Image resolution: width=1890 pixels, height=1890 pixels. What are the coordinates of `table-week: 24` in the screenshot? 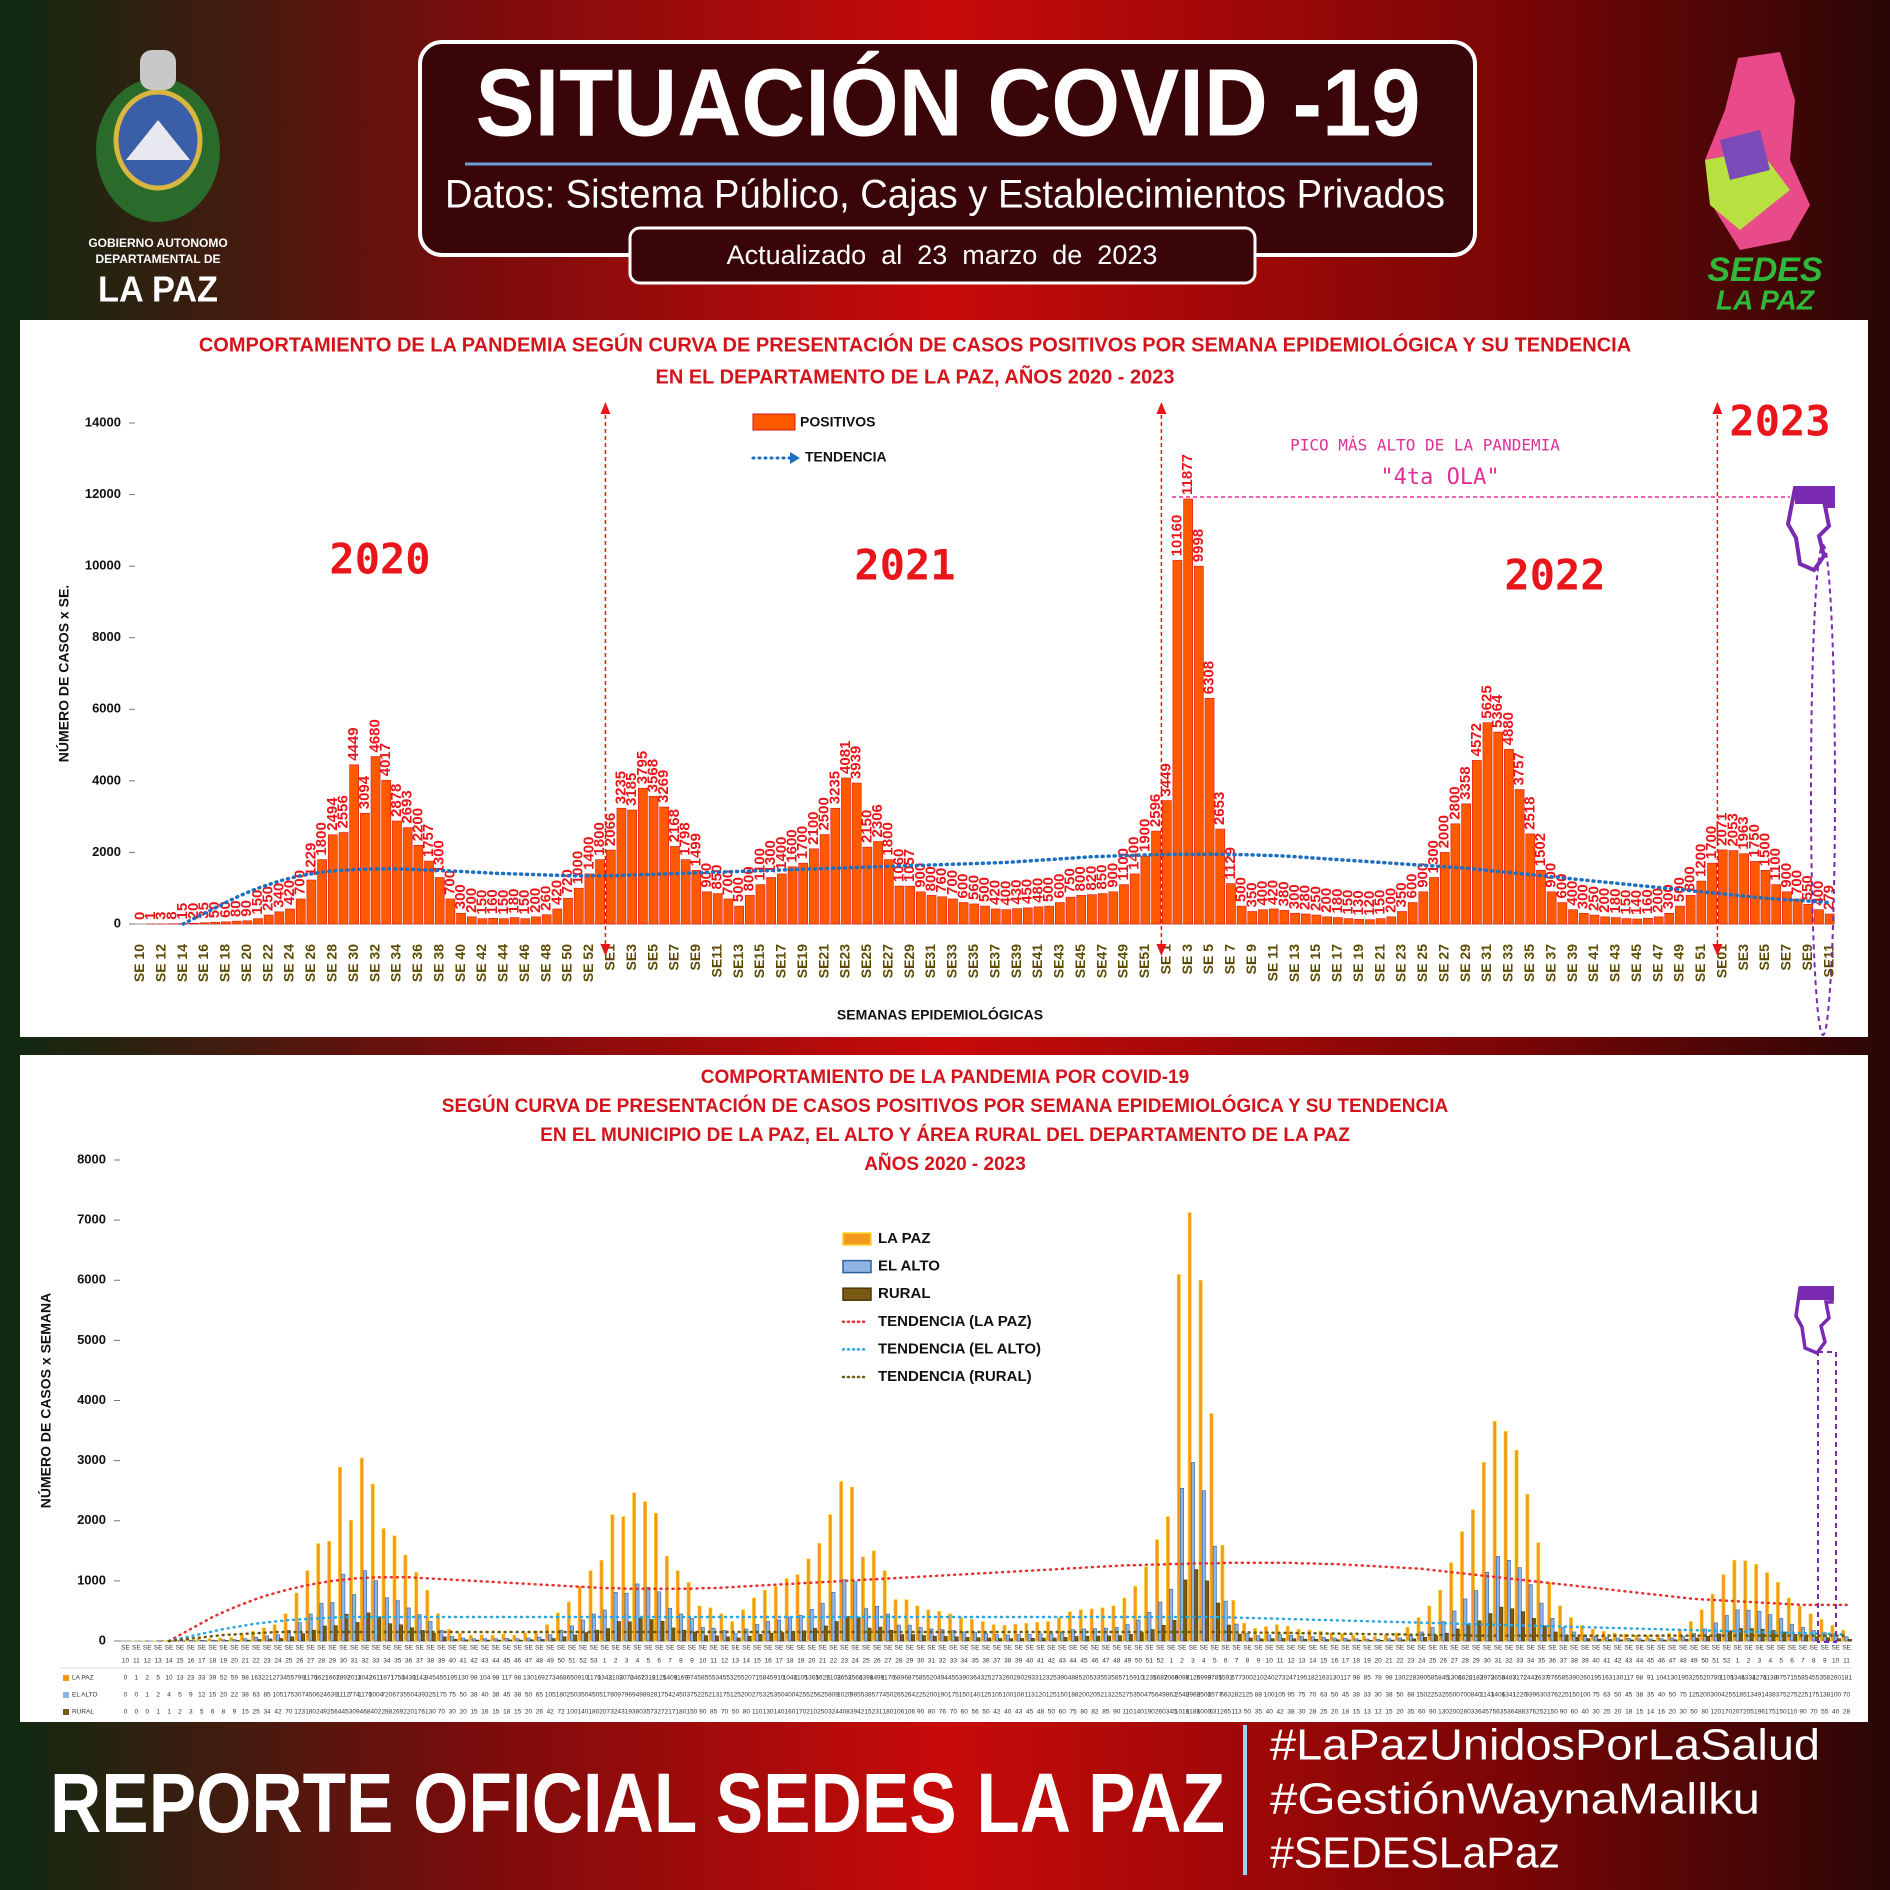 It's located at (278, 1661).